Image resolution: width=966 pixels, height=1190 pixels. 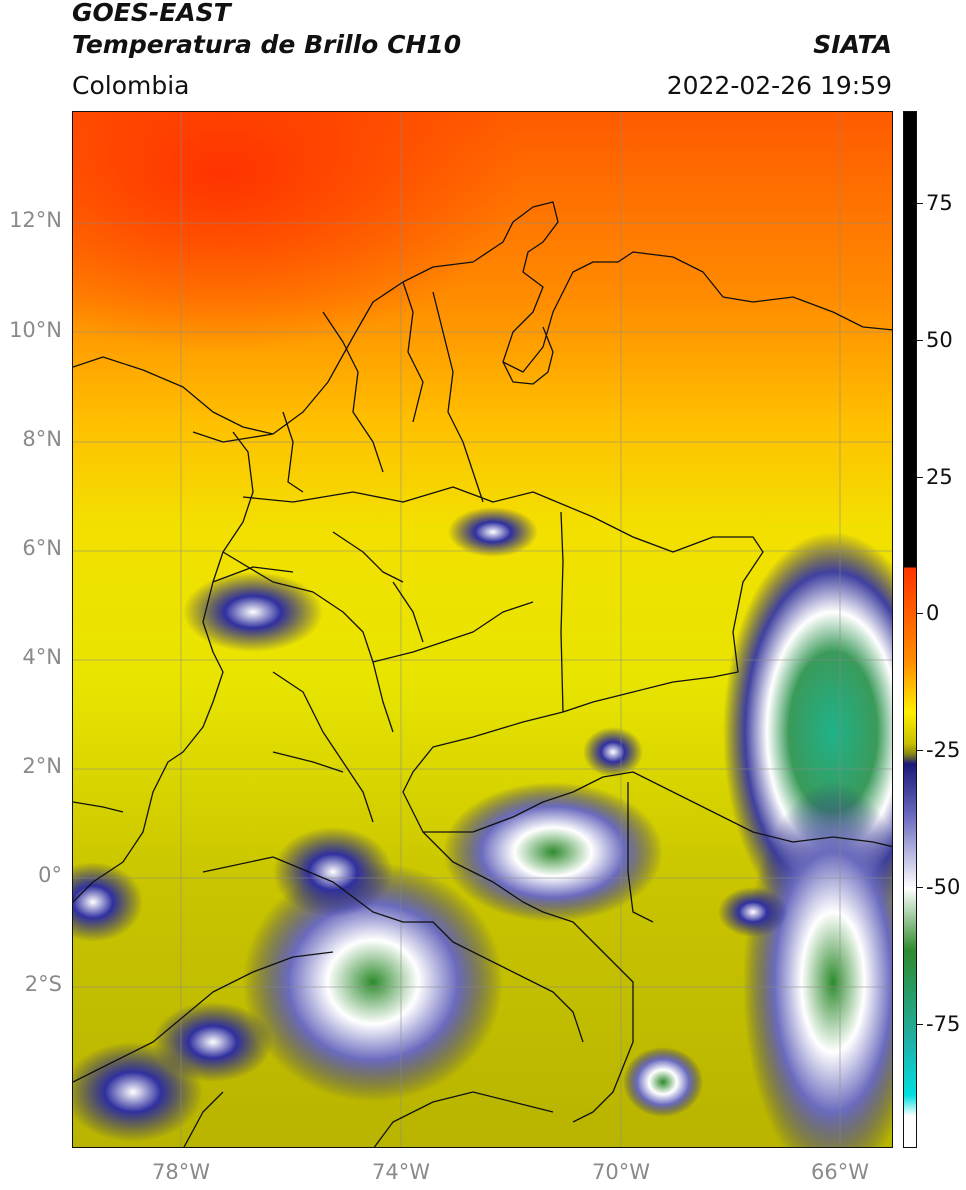 I want to click on lat-label: 0°, so click(x=34, y=875).